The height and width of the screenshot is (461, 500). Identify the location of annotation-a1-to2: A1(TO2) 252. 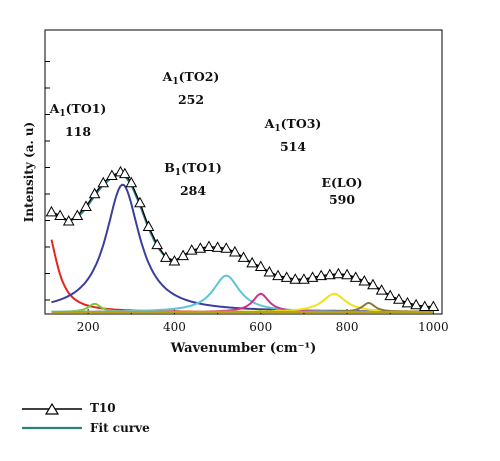
(191, 88).